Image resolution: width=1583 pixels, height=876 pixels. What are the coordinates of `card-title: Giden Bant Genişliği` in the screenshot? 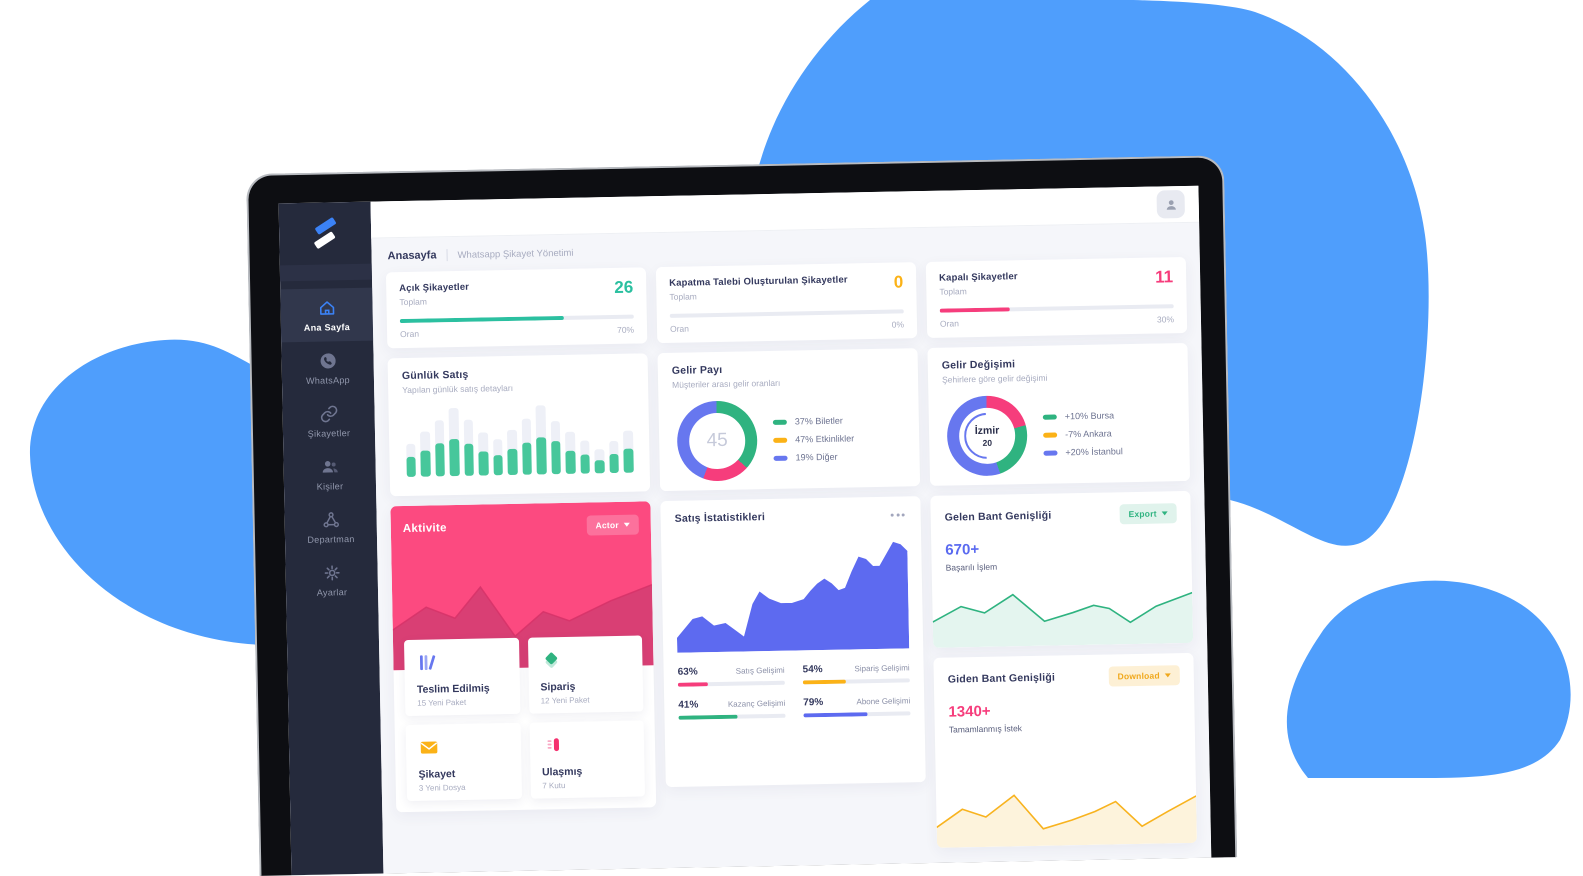 It's located at (1001, 679).